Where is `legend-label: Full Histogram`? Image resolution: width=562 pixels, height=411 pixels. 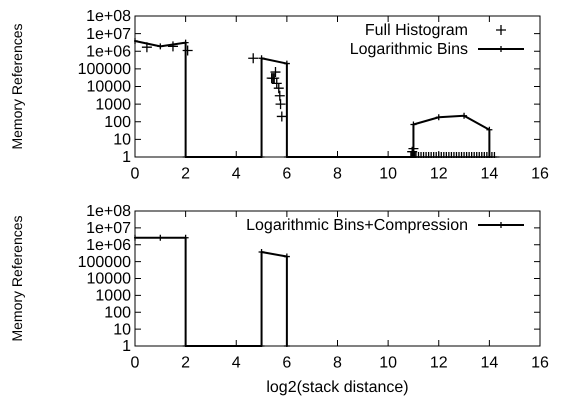 legend-label: Full Histogram is located at coordinates (416, 30).